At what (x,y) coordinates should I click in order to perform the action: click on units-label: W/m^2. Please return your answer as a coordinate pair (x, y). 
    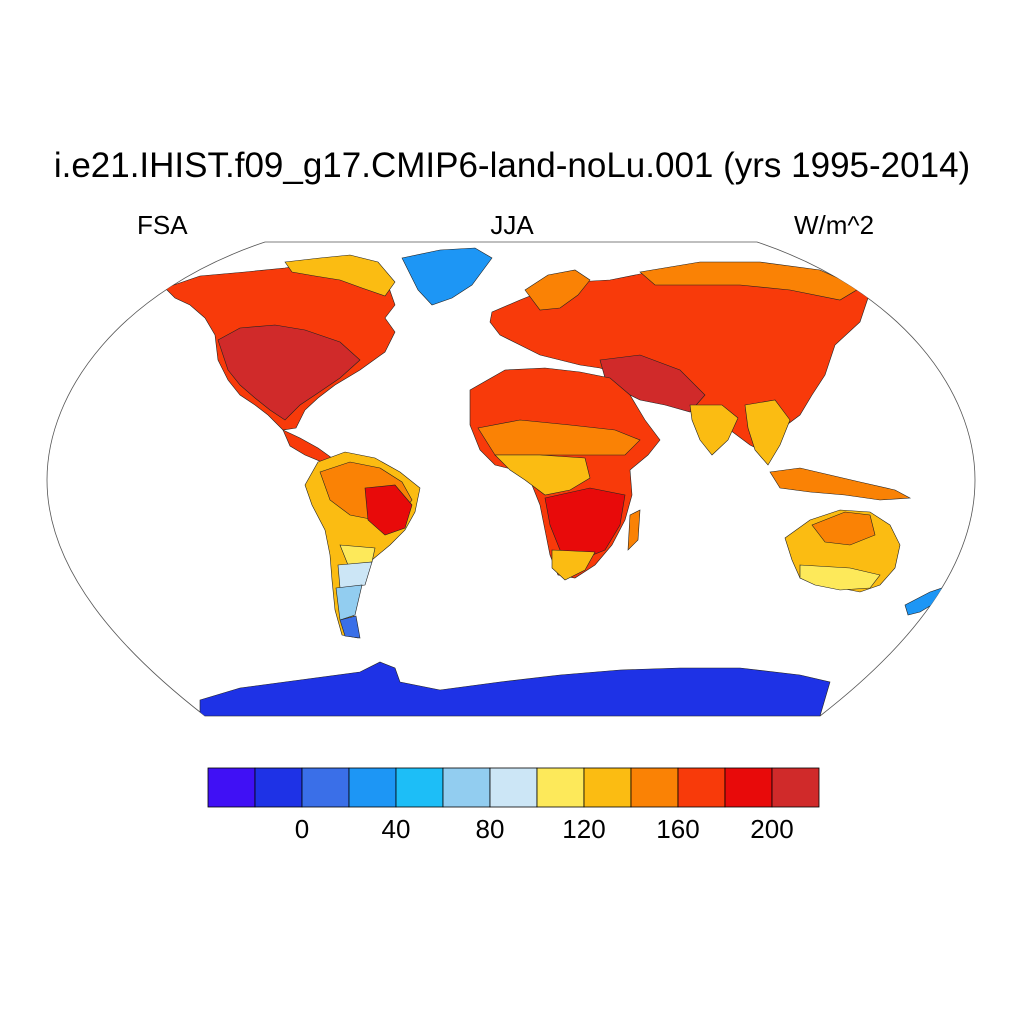
    Looking at the image, I should click on (834, 225).